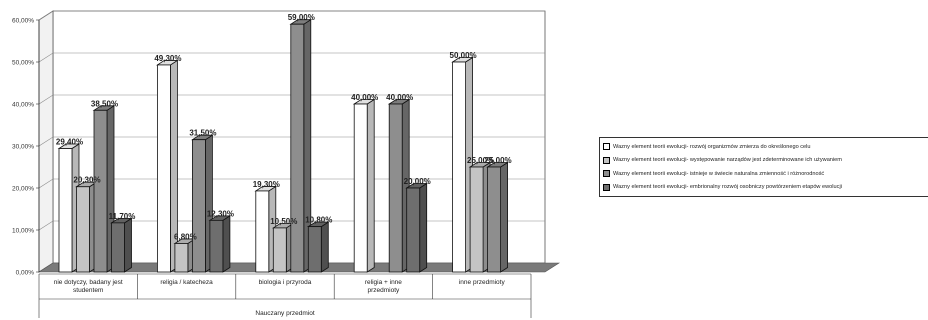 This screenshot has width=928, height=320. What do you see at coordinates (86, 180) in the screenshot?
I see `data-label: 20,30%` at bounding box center [86, 180].